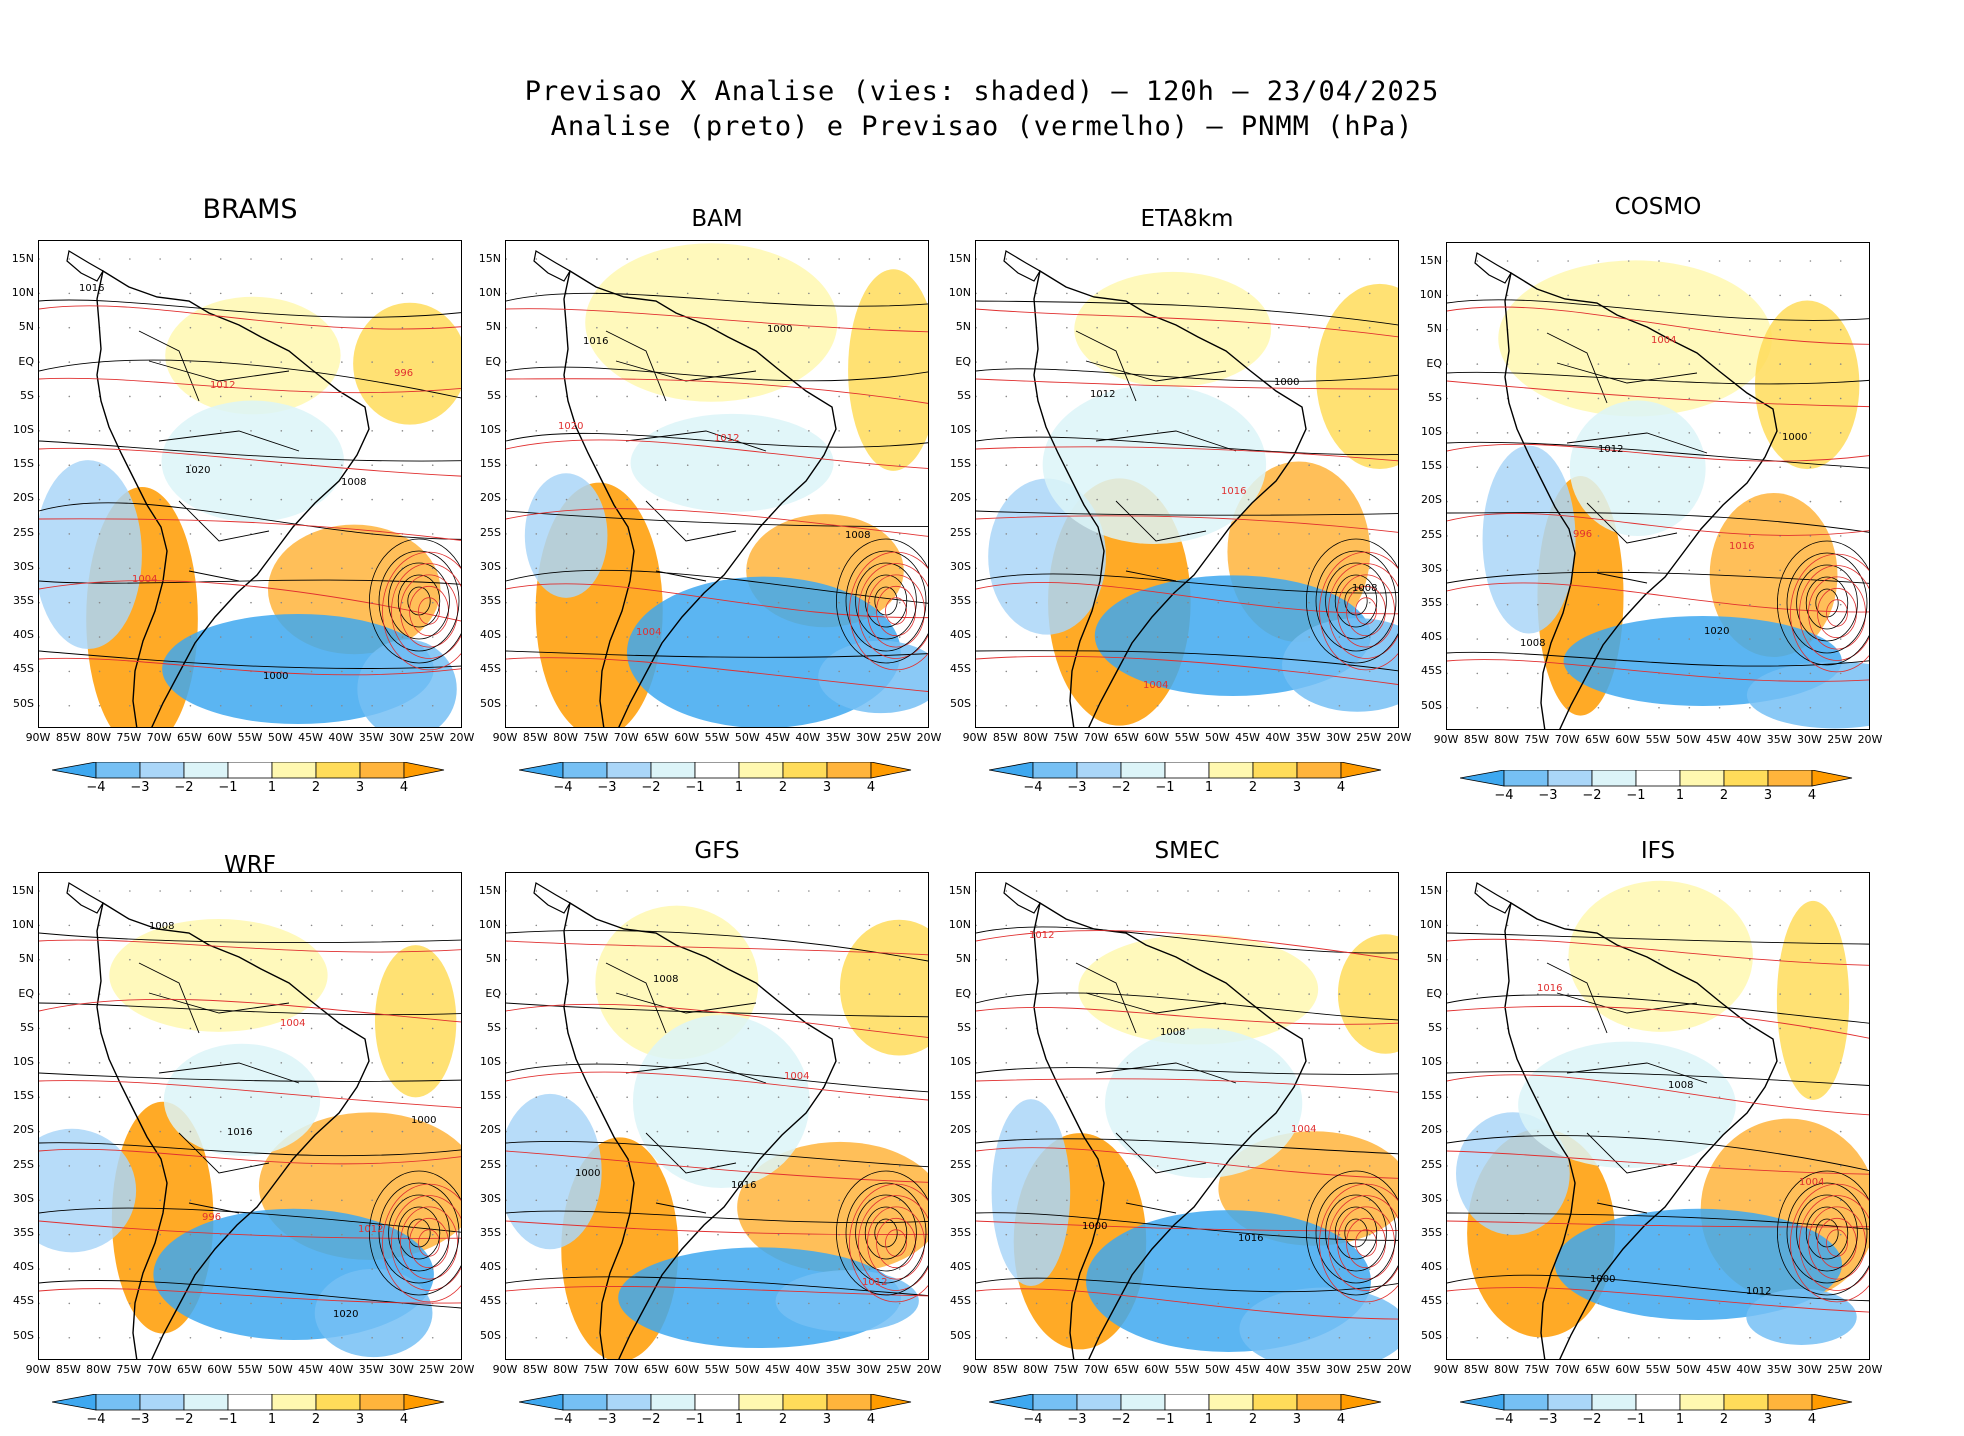 The image size is (1964, 1436). Describe the element at coordinates (23, 429) in the screenshot. I see `lat-tick-label: 10S` at that location.